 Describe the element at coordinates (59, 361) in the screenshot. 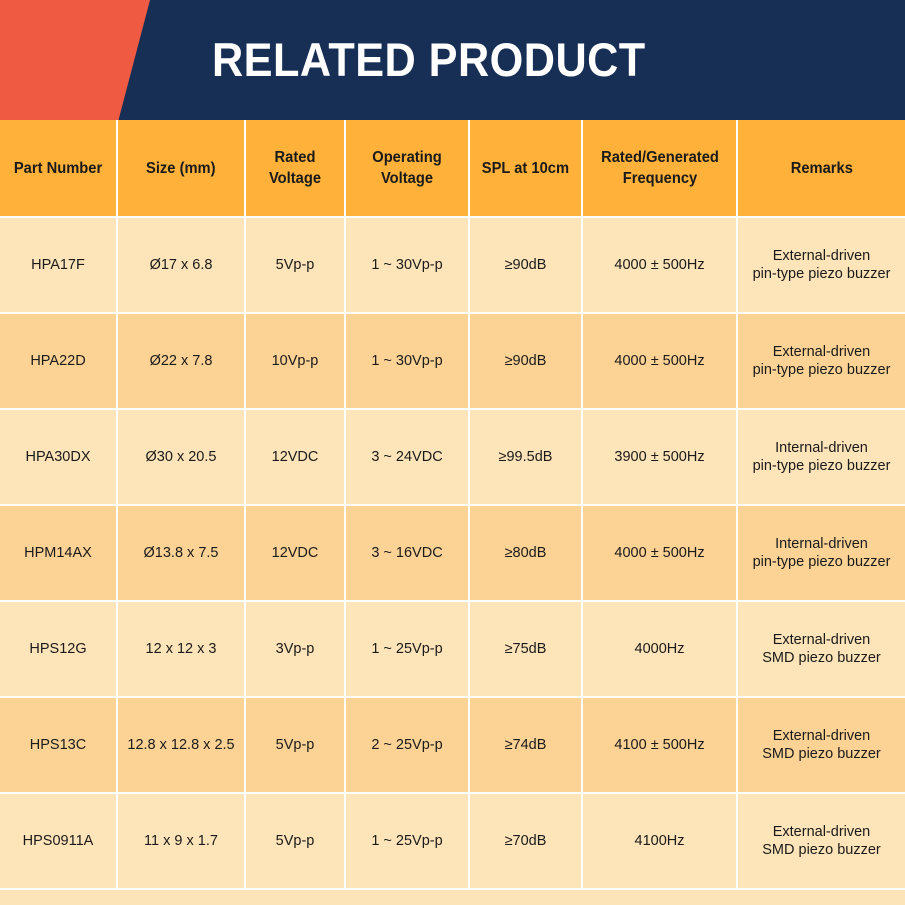

I see `cell-part-number: HPA22D` at that location.